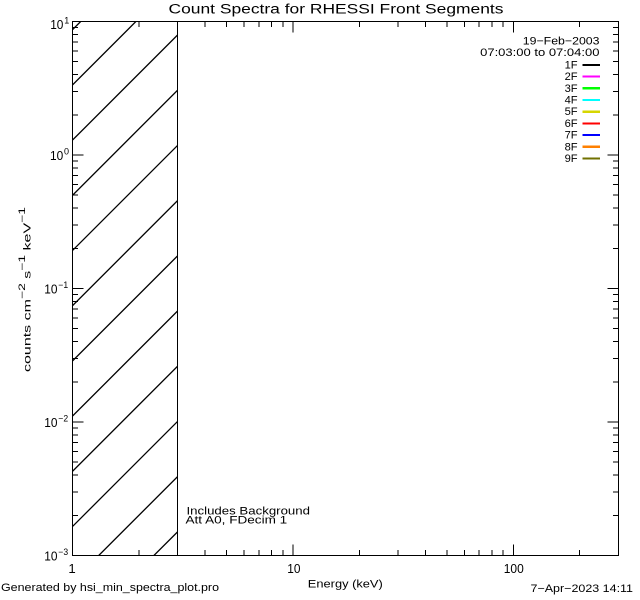  Describe the element at coordinates (63, 285) in the screenshot. I see `svg-text: −1` at that location.